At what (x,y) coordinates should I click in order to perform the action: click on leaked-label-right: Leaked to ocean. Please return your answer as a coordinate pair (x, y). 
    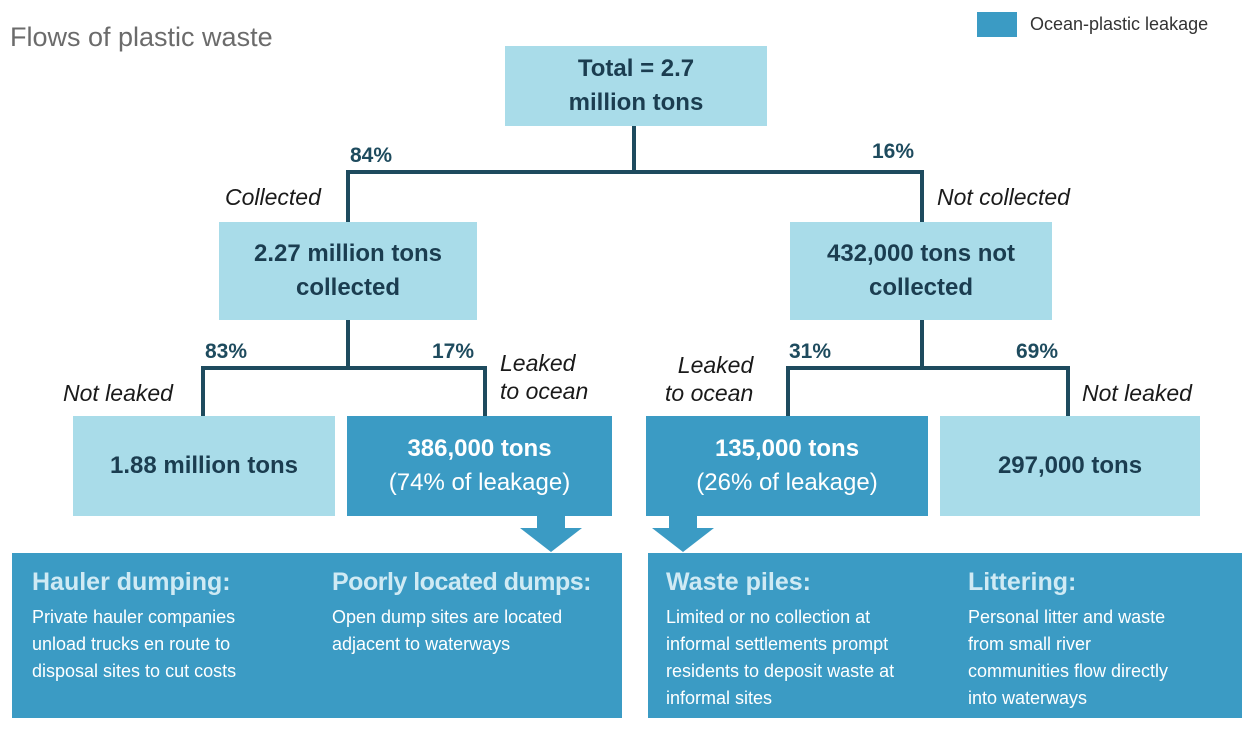
    Looking at the image, I should click on (709, 379).